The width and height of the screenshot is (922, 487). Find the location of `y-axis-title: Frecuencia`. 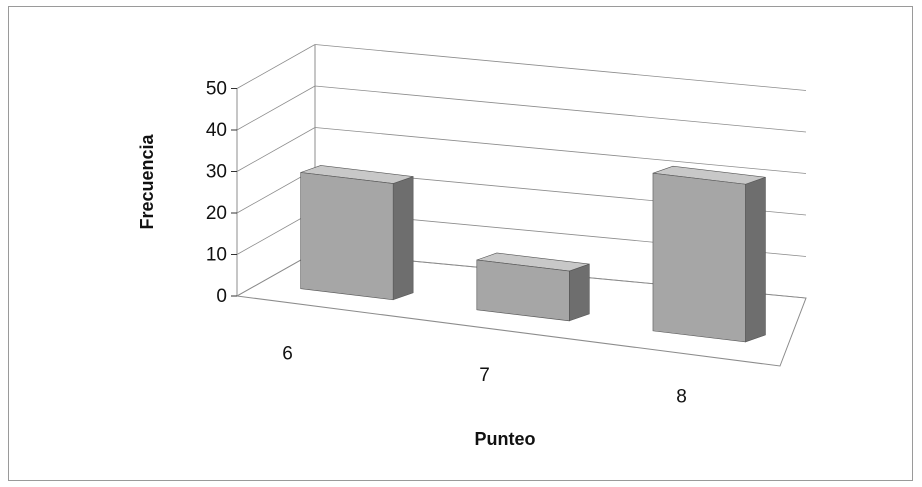

y-axis-title: Frecuencia is located at coordinates (147, 181).